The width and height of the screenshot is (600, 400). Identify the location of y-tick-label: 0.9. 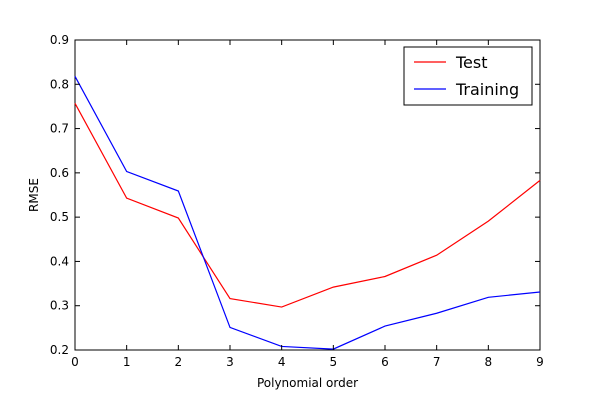
(59, 40).